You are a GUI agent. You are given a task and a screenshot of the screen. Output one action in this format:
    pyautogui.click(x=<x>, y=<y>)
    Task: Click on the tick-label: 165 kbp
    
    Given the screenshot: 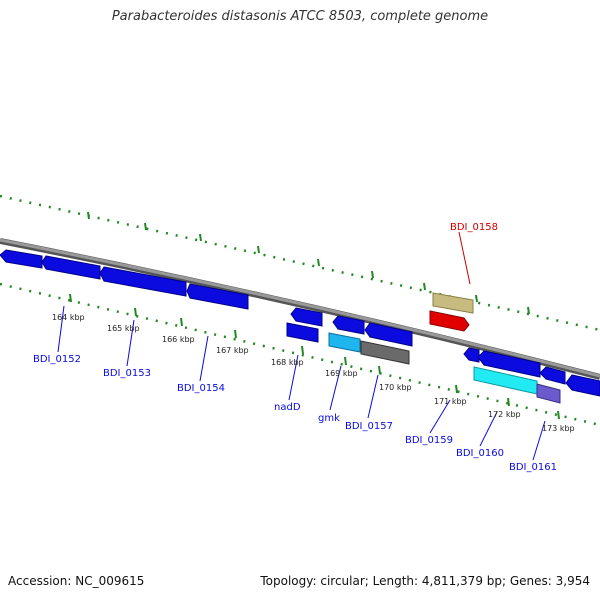 What is the action you would take?
    pyautogui.click(x=123, y=328)
    